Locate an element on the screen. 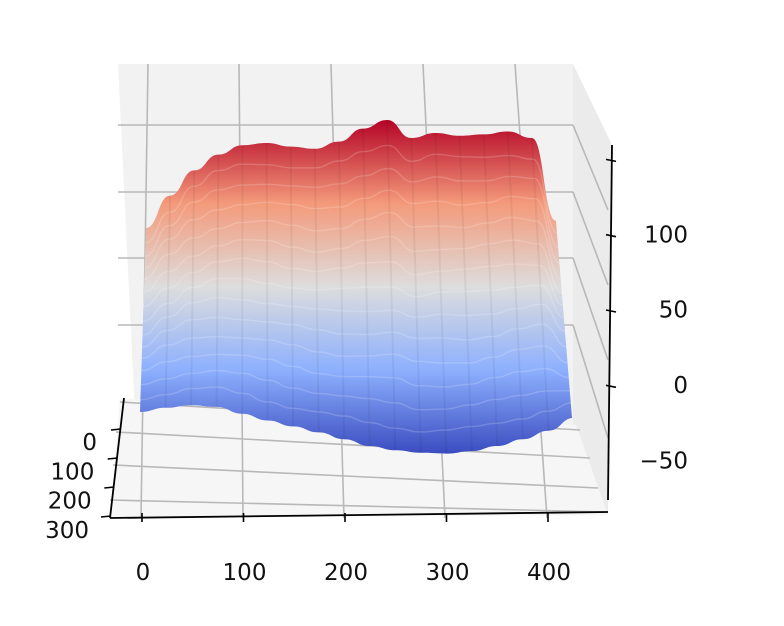 Image resolution: width=784 pixels, height=626 pixels. x-axis-line is located at coordinates (359, 515).